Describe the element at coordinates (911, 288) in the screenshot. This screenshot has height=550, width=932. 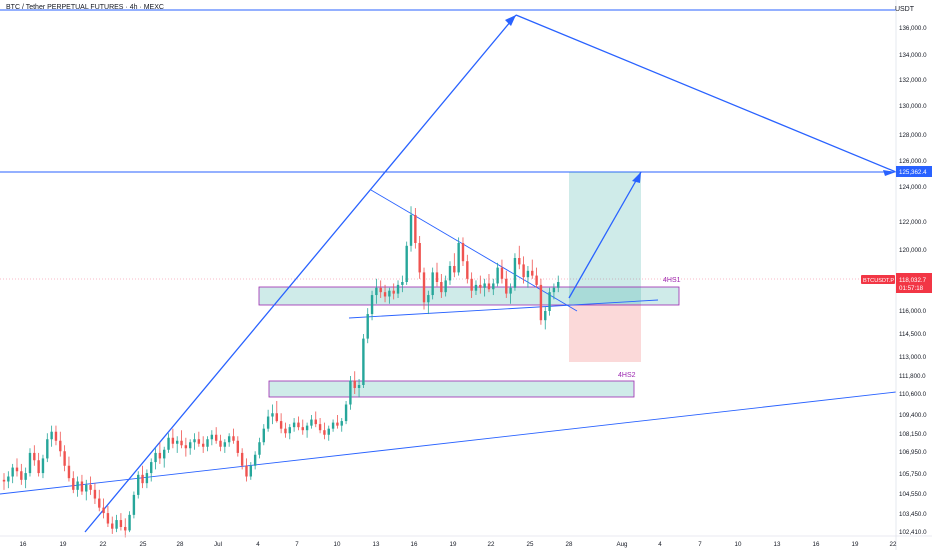
I see `countdown-label: 01:57:18` at that location.